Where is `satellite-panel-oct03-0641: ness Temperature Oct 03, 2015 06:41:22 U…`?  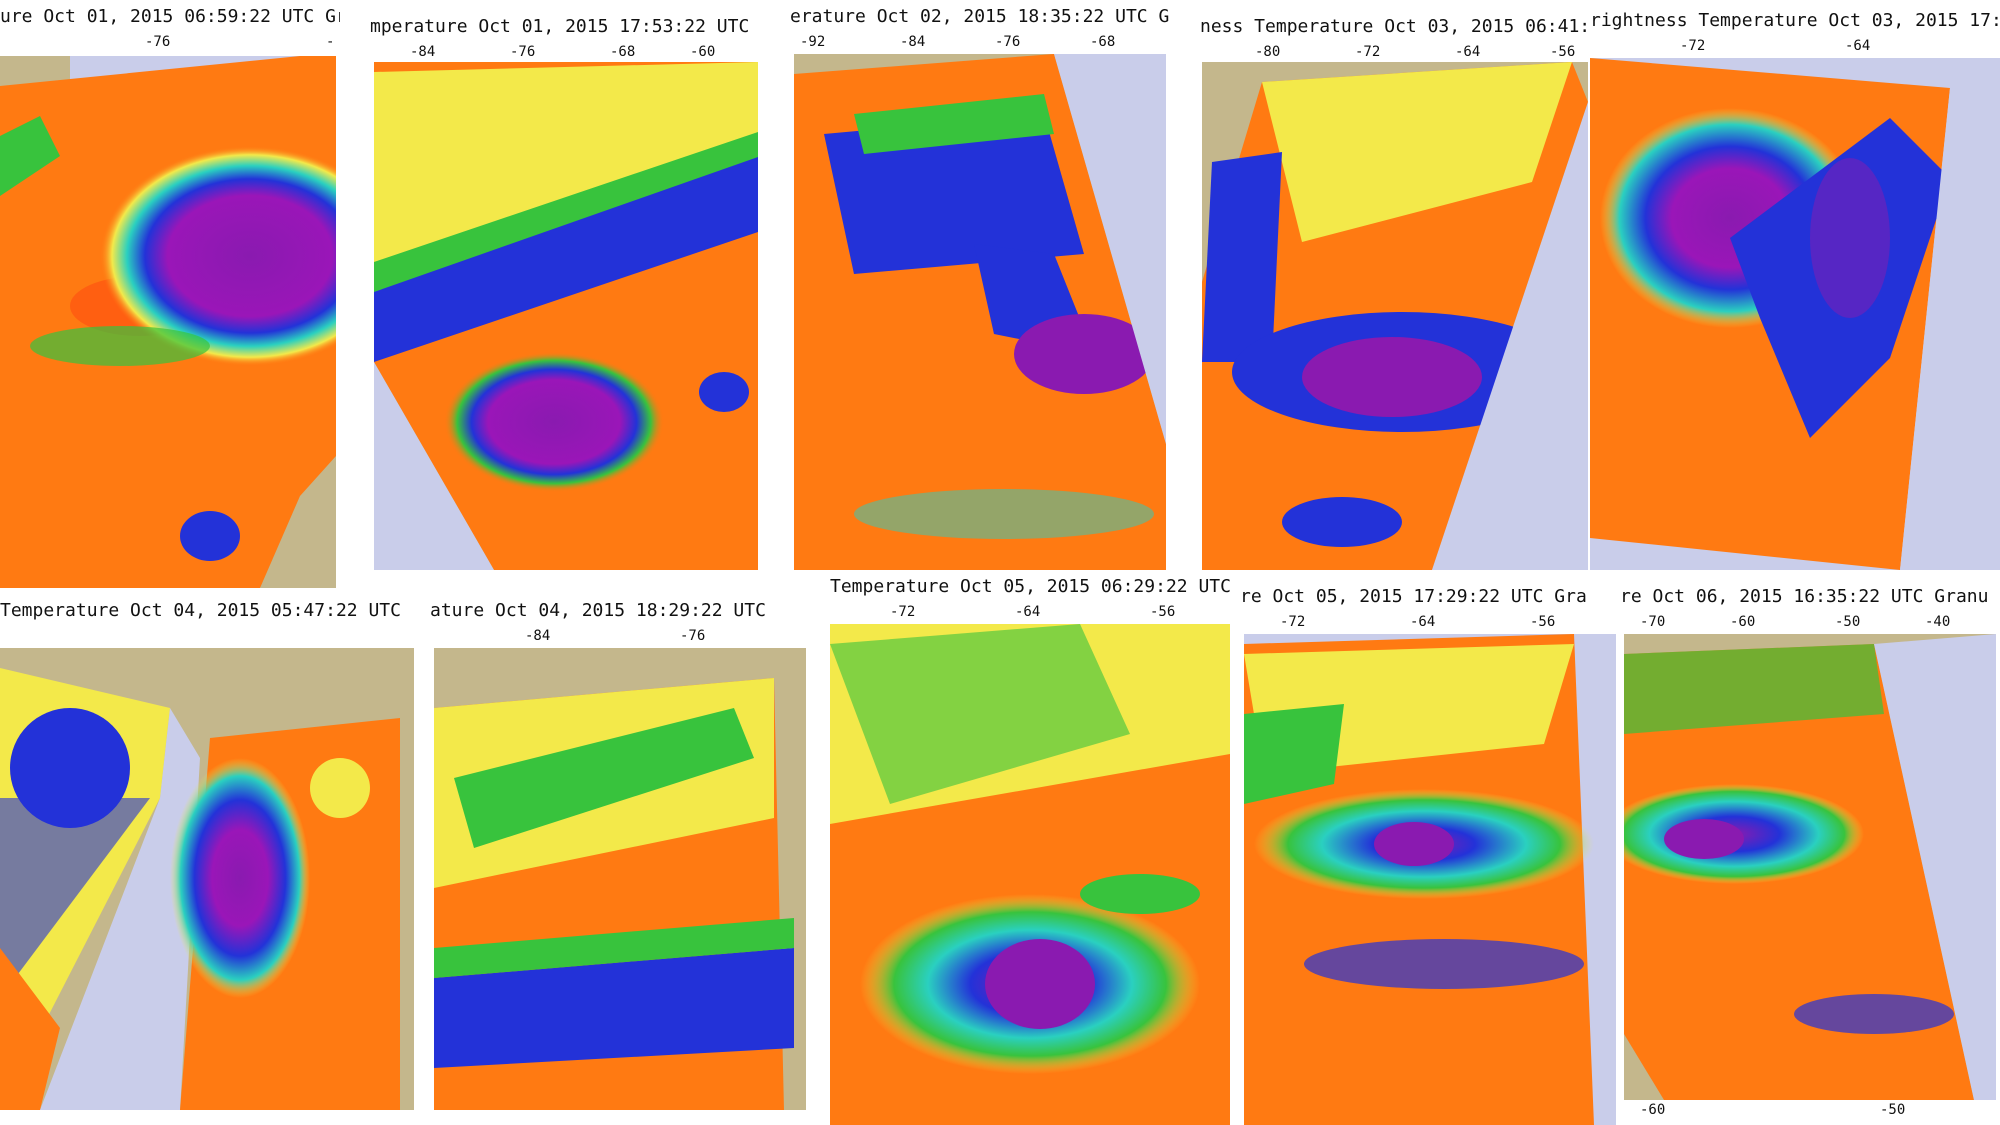 satellite-panel-oct03-0641: ness Temperature Oct 03, 2015 06:41:22 U… is located at coordinates (1395, 294).